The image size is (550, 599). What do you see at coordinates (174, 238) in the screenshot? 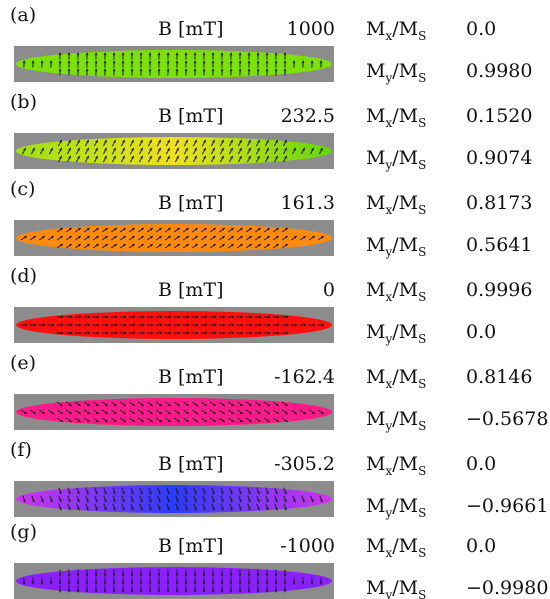
I see `magnetization-strip` at bounding box center [174, 238].